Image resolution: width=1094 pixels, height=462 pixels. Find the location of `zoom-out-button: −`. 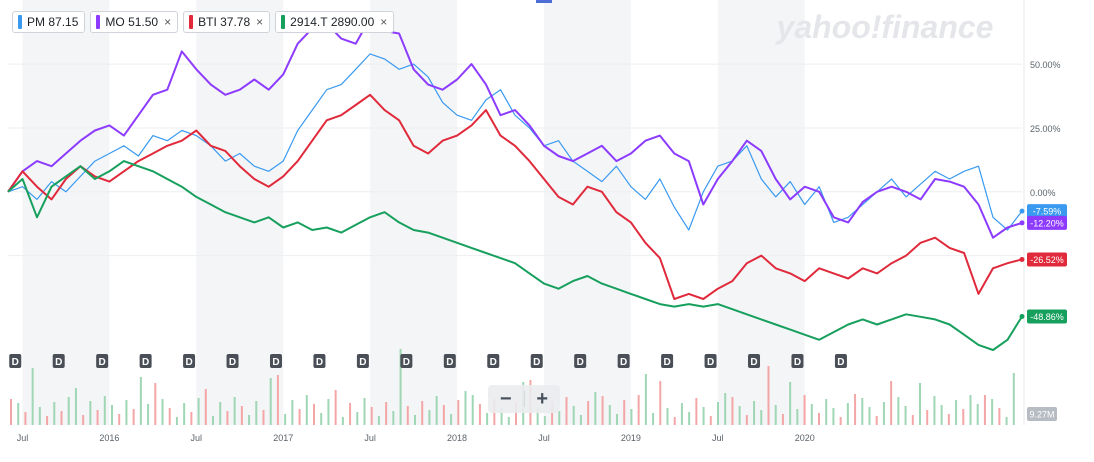

zoom-out-button: − is located at coordinates (505, 399).